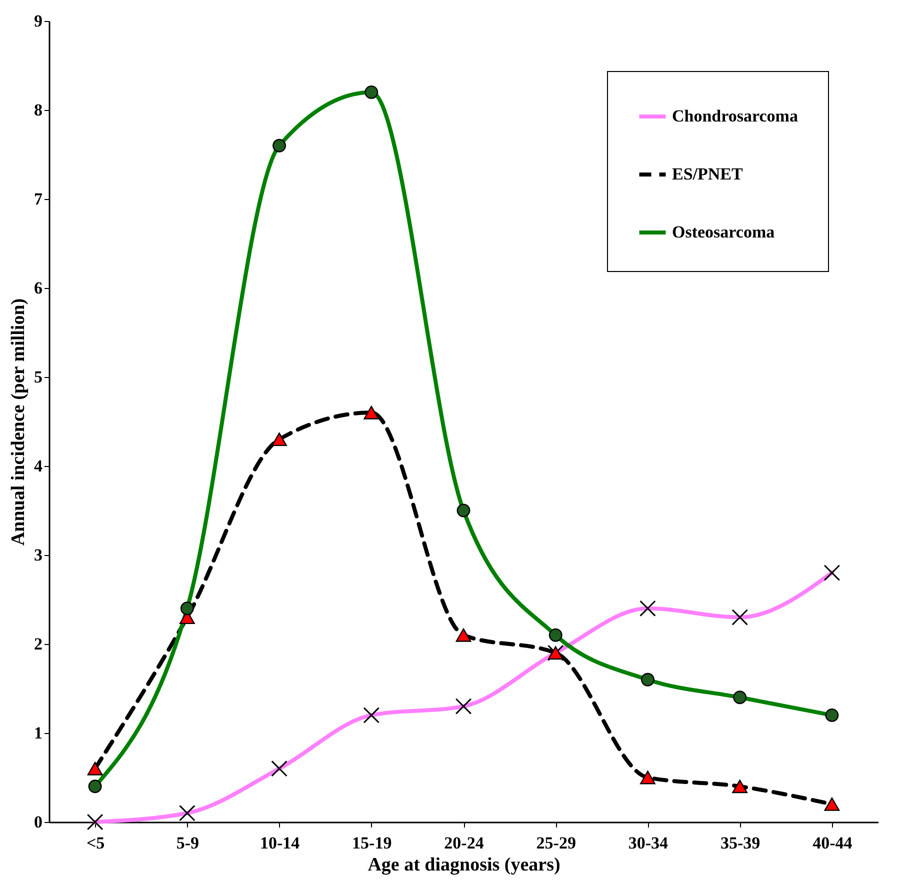  I want to click on x-axis-title: Age at diagnosis (years), so click(464, 865).